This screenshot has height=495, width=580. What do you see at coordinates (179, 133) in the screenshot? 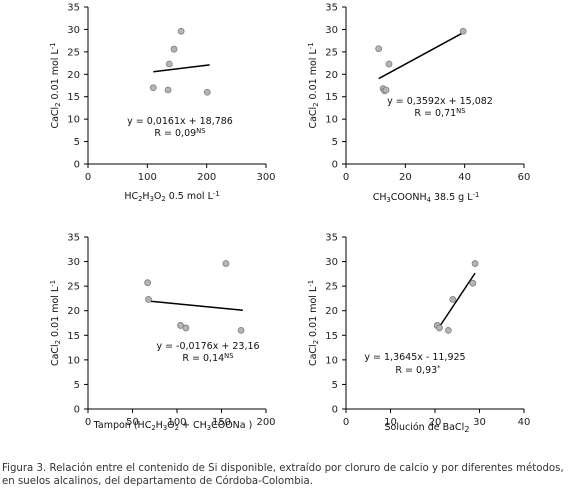
I see `r-value: R = 0,09NS` at bounding box center [179, 133].